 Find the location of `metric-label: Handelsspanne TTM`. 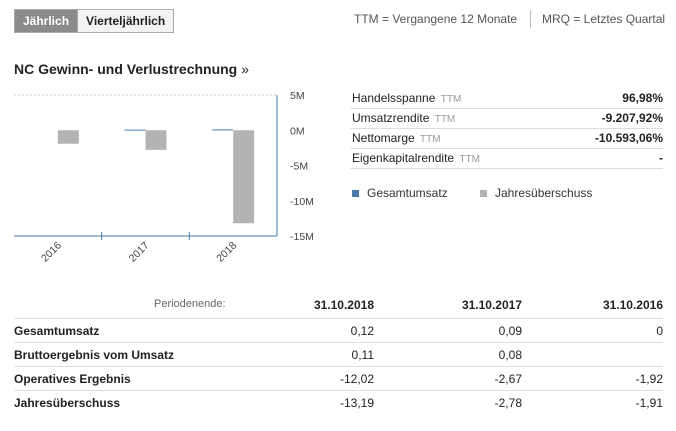

metric-label: Handelsspanne TTM is located at coordinates (406, 98).